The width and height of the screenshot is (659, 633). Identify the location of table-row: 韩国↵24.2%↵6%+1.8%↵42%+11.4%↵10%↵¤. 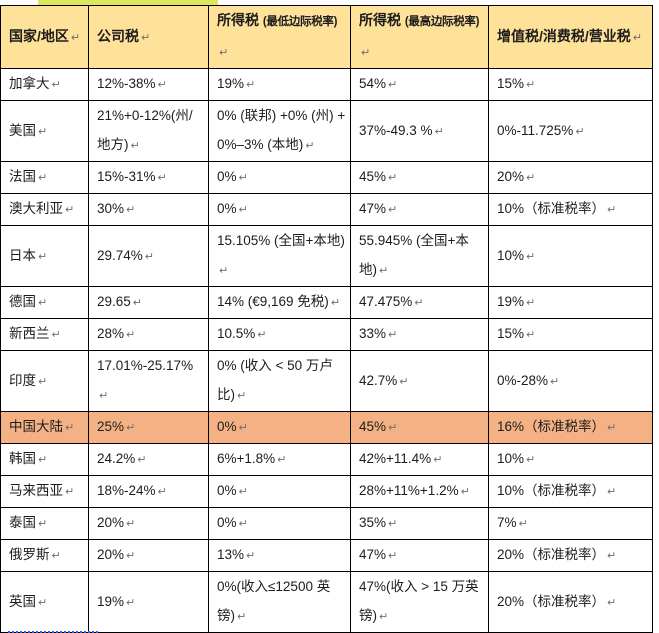
(326, 459).